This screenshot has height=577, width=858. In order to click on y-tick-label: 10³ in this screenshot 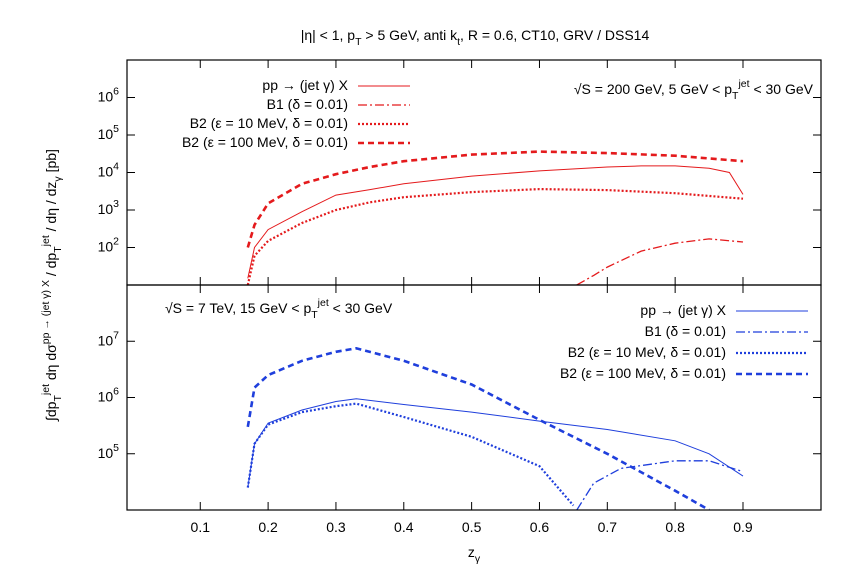, I will do `click(109, 207)`.